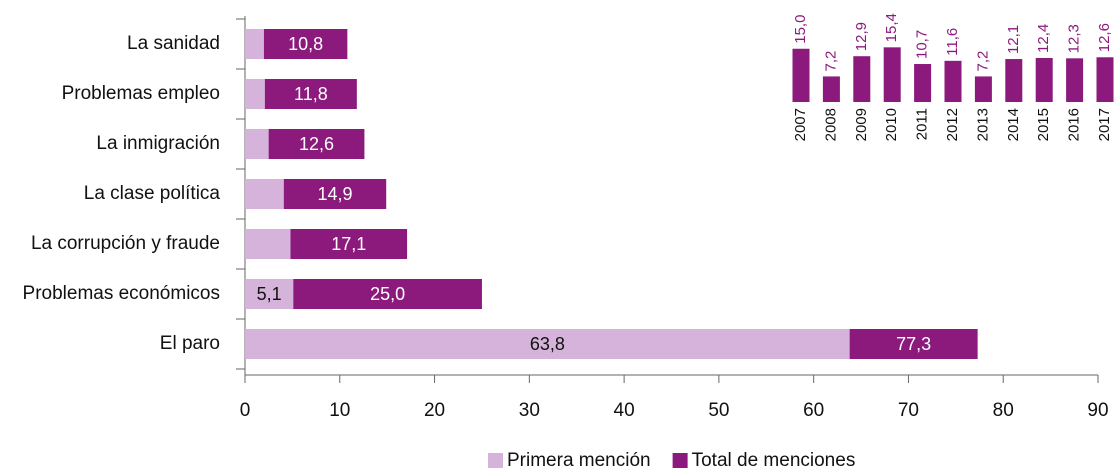  I want to click on category-label: La corrupción y fraude, so click(125, 243).